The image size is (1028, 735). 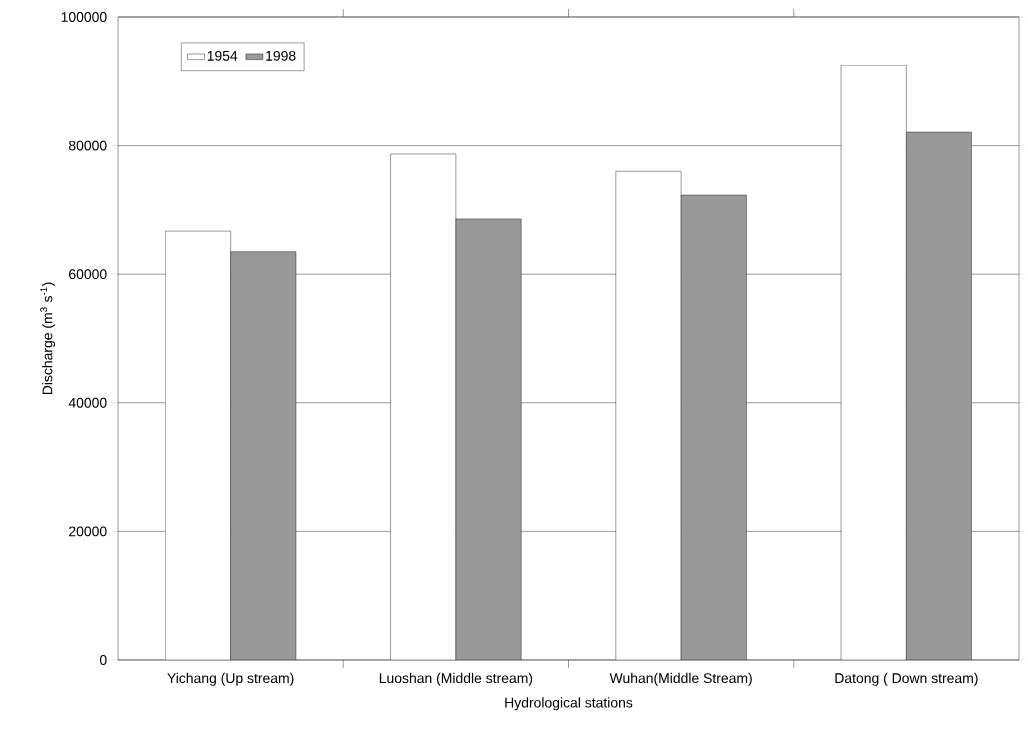 What do you see at coordinates (456, 679) in the screenshot?
I see `x-tick-label: Luoshan (Middle stream)` at bounding box center [456, 679].